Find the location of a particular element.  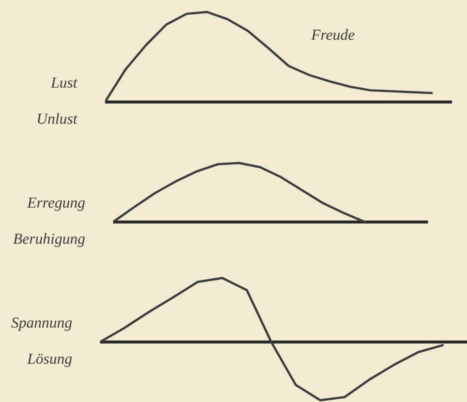

text: Unlust is located at coordinates (58, 118).